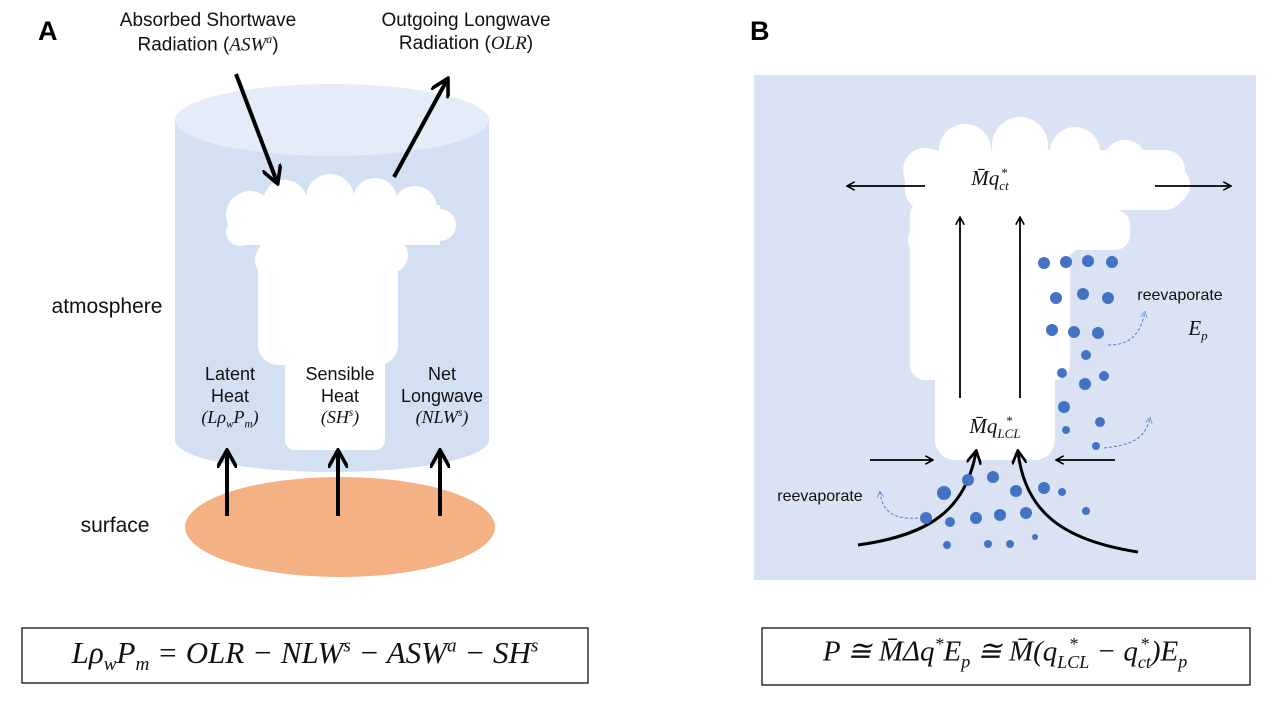 Image resolution: width=1284 pixels, height=714 pixels. I want to click on flux-arrows, so click(333, 484).